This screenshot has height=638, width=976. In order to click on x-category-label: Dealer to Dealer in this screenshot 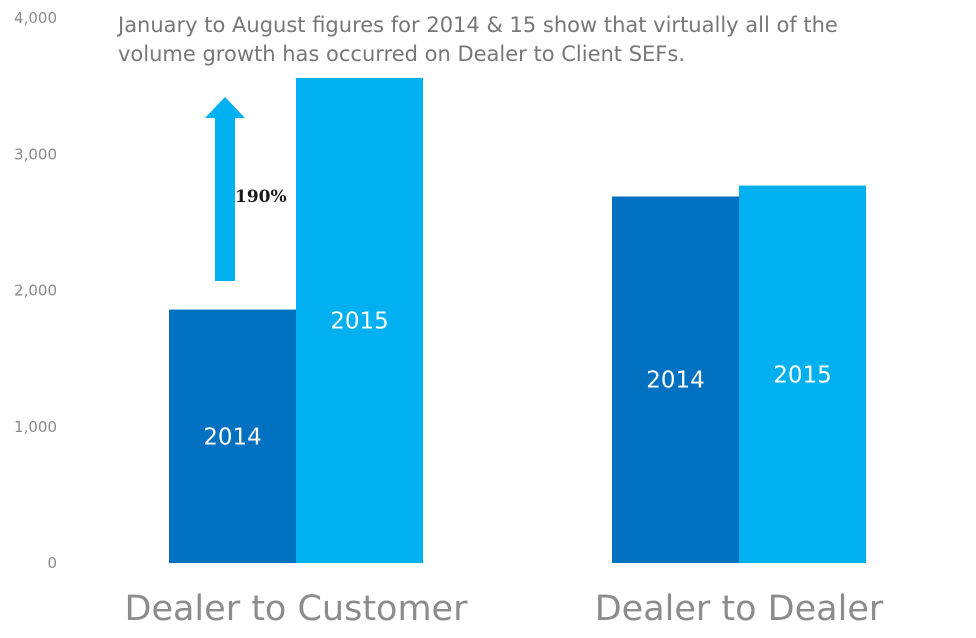, I will do `click(739, 609)`.